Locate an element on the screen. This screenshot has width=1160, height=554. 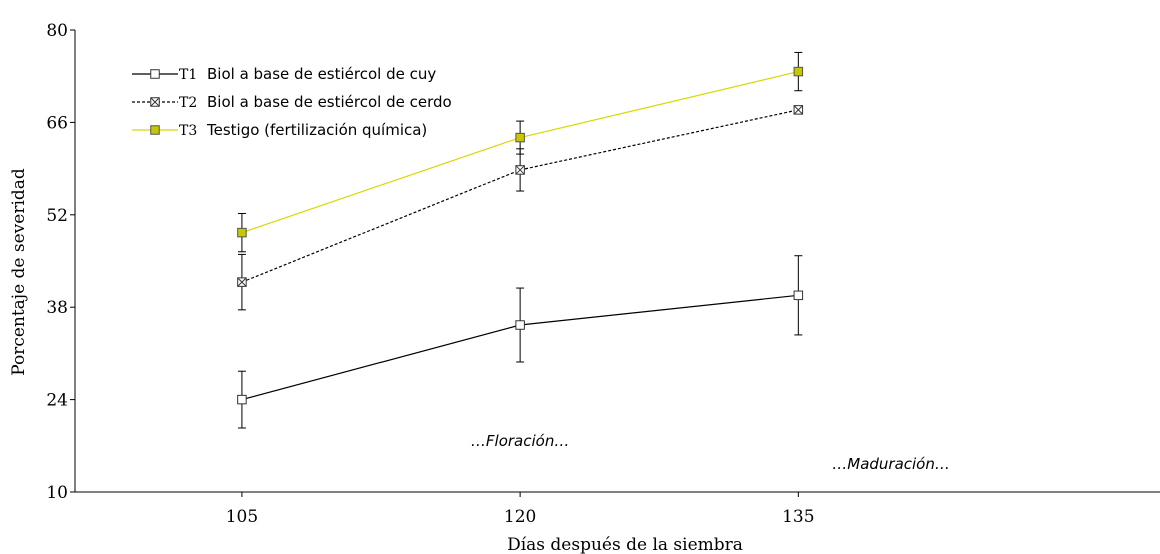
y-tick-label: 52 is located at coordinates (57, 216).